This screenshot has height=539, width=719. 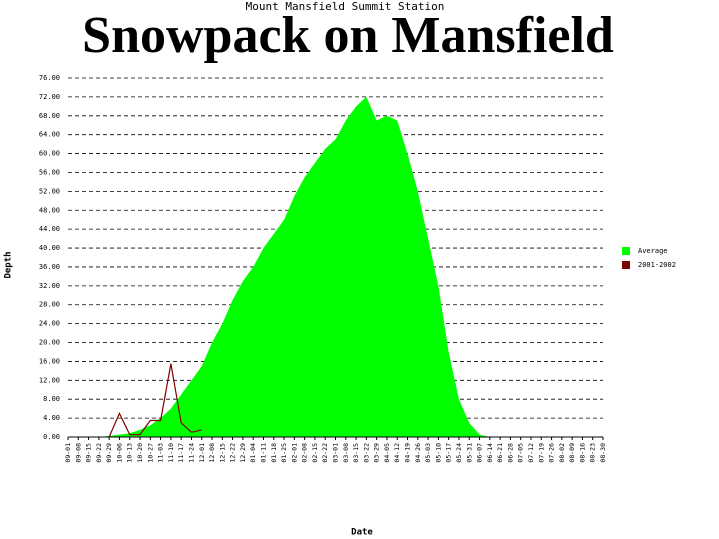 What do you see at coordinates (305, 453) in the screenshot?
I see `x-tick-label: 02-08` at bounding box center [305, 453].